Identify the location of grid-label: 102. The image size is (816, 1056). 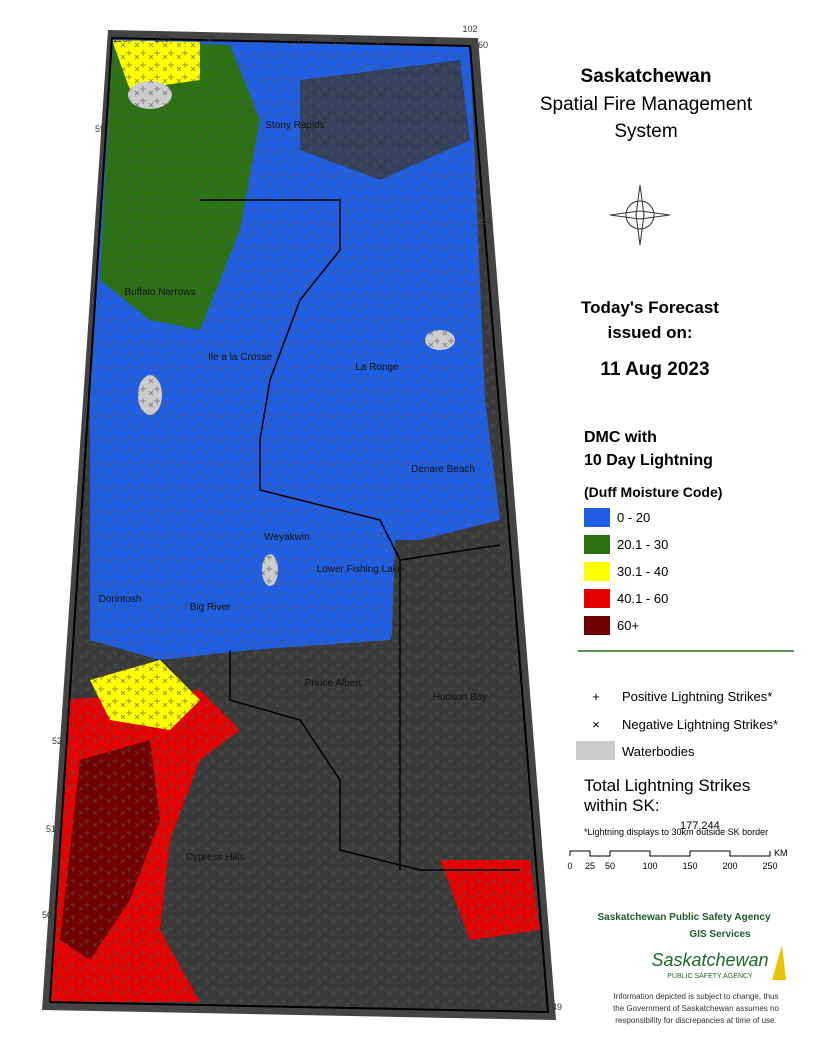
(469, 29).